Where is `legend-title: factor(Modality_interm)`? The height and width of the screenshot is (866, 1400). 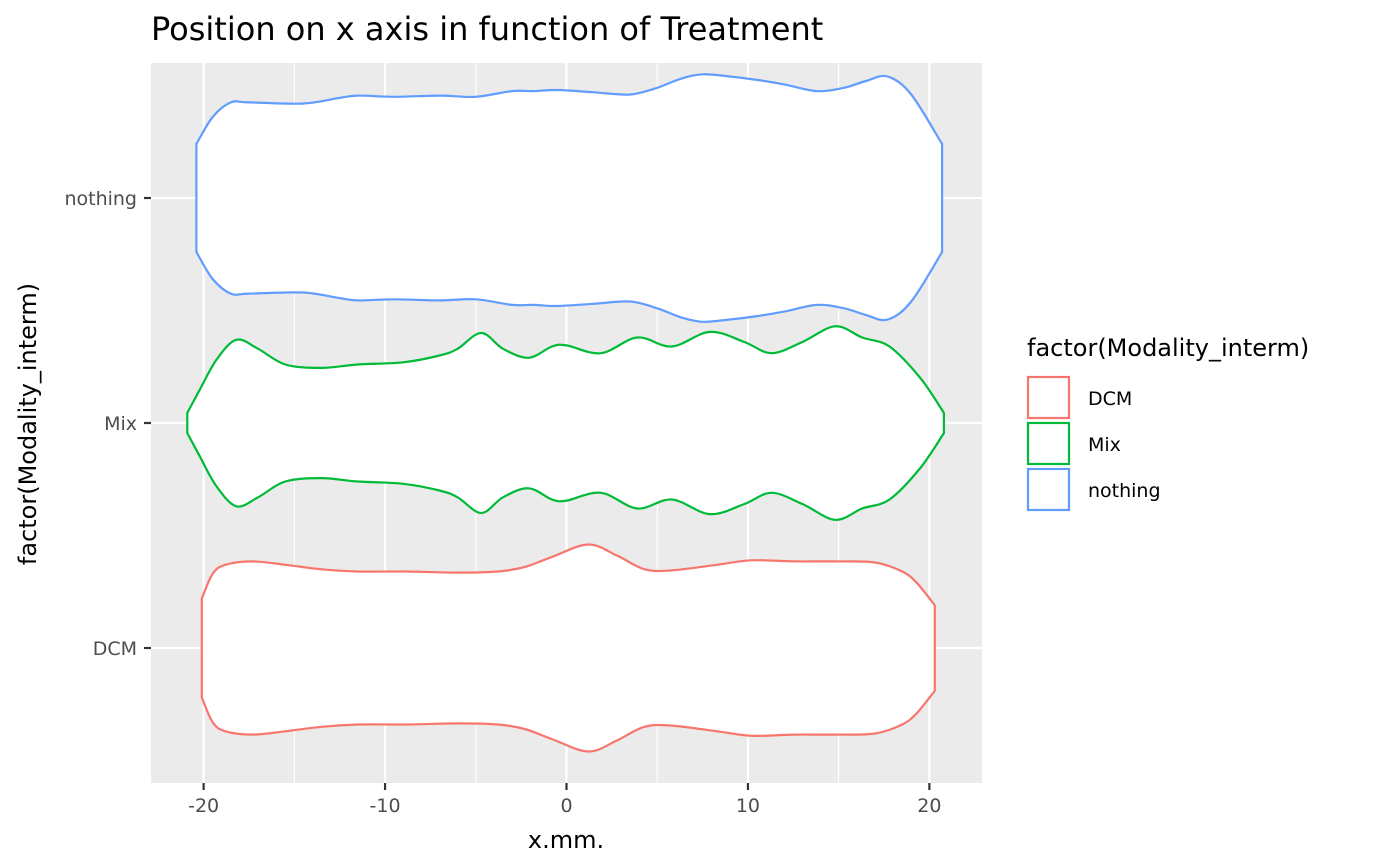
legend-title: factor(Modality_interm) is located at coordinates (1168, 348).